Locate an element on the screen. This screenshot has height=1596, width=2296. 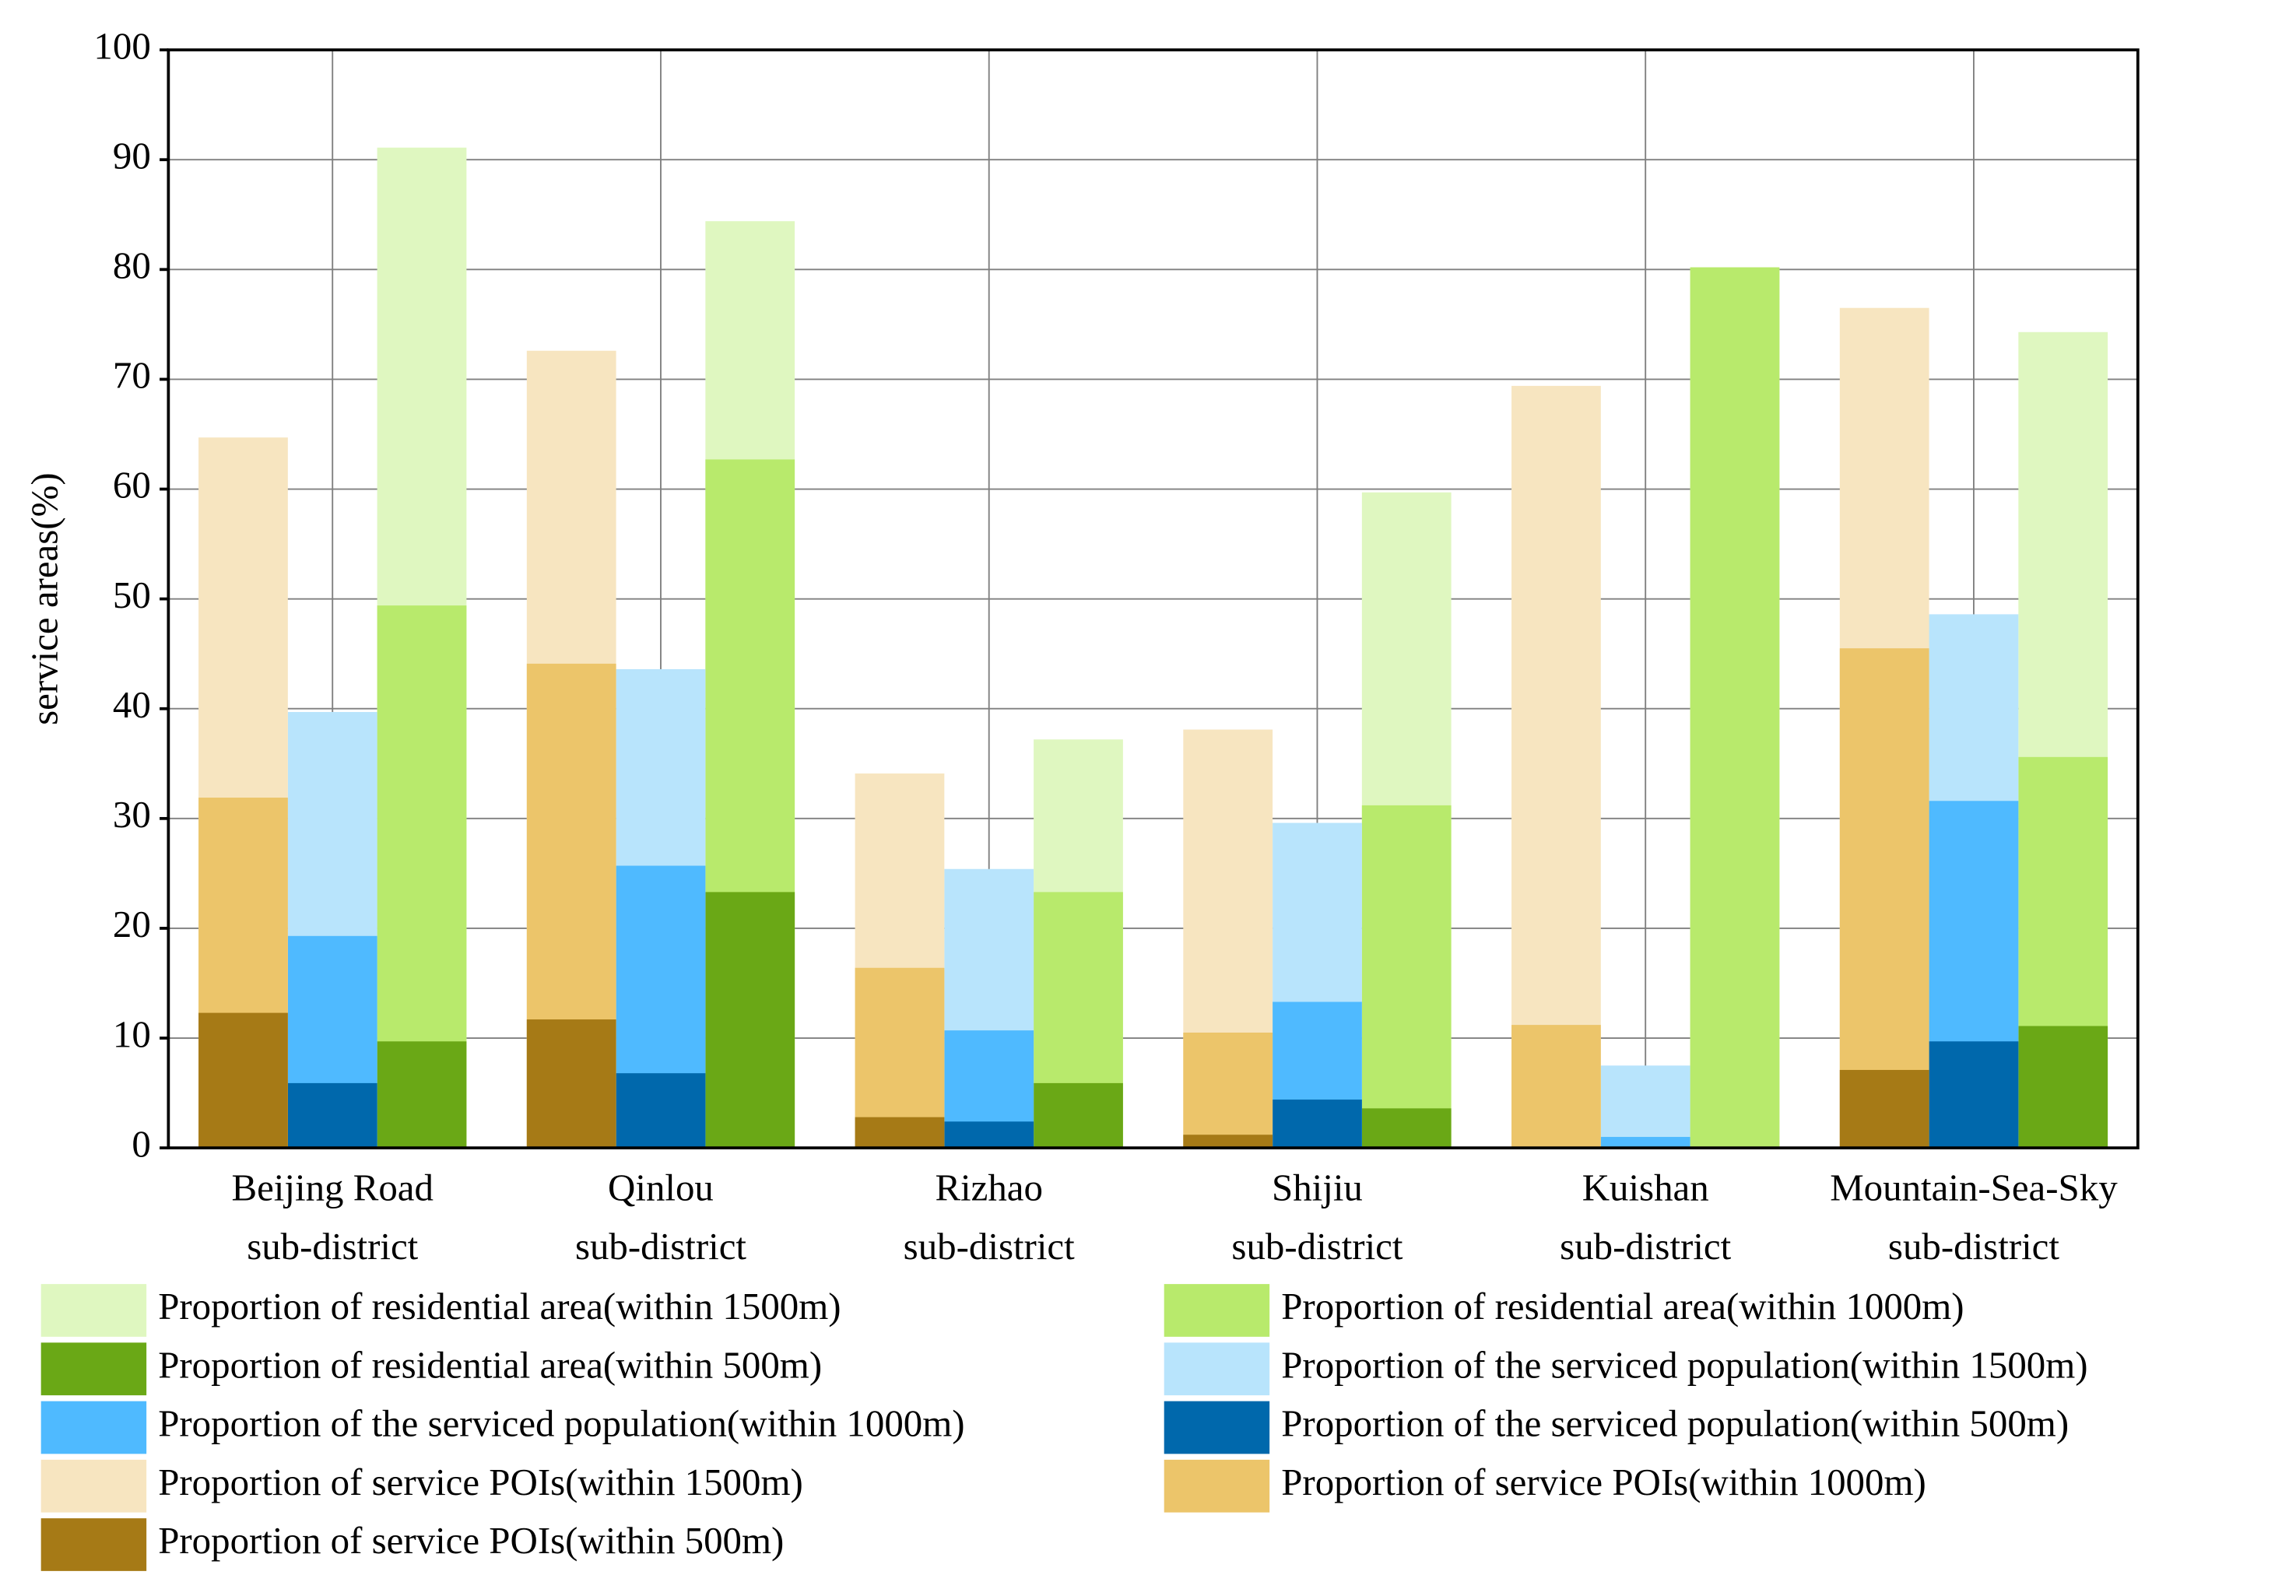
legend-label: Proportion of service POIs(within 1500m) is located at coordinates (480, 1482).